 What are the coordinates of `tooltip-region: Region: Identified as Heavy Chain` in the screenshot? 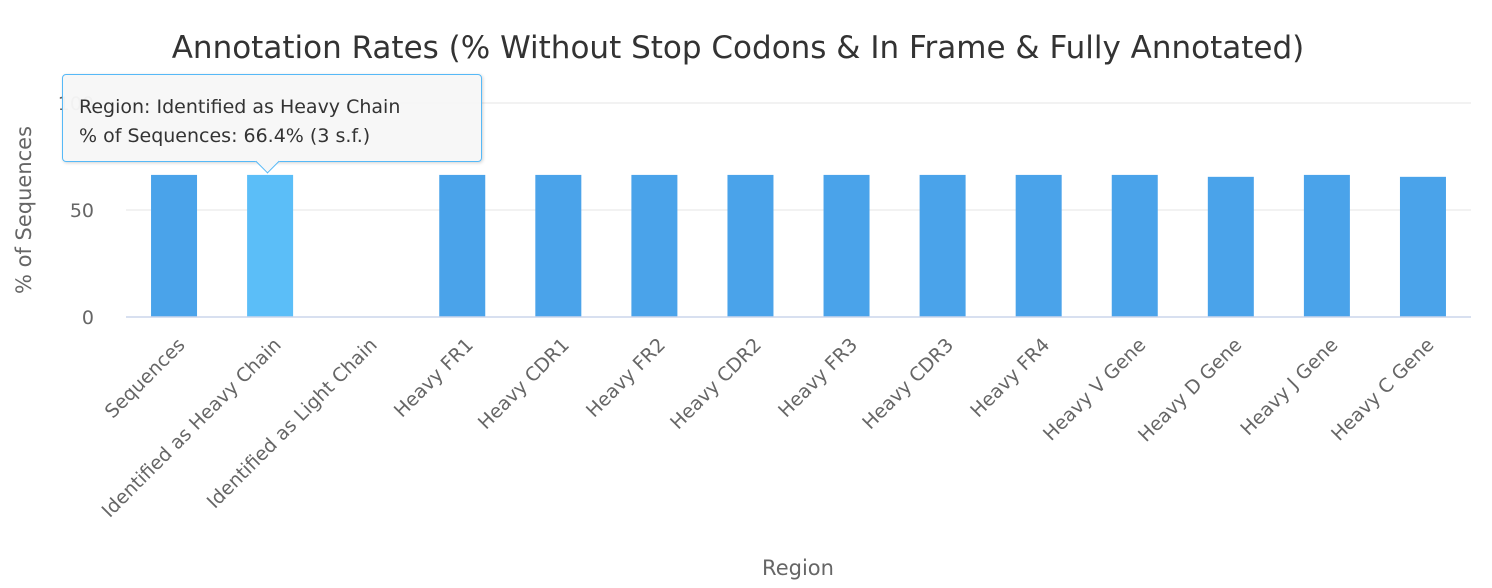 It's located at (240, 107).